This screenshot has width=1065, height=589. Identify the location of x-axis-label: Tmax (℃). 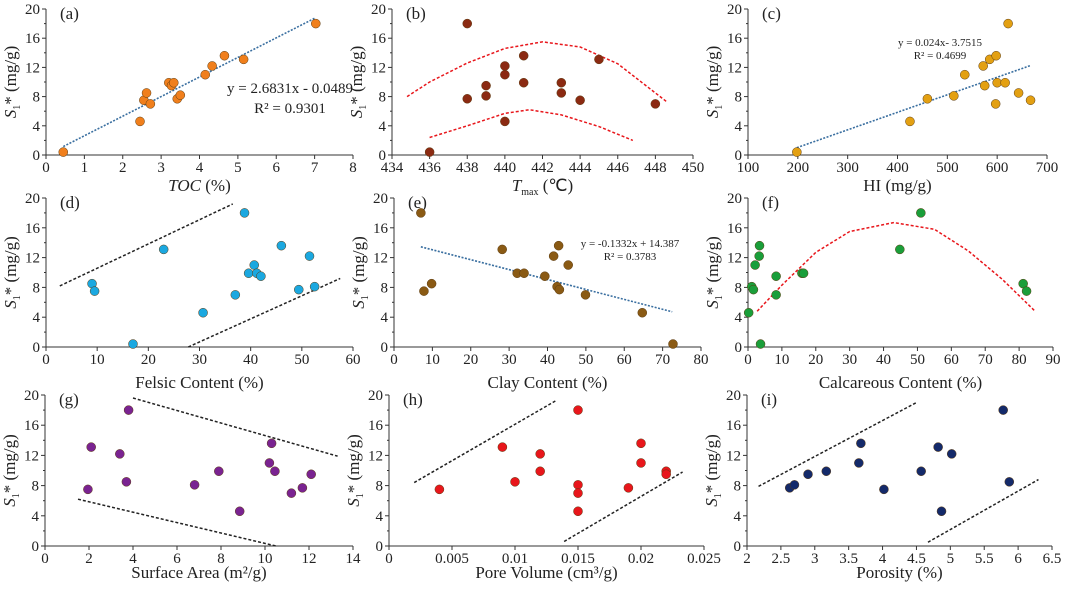
(542, 187).